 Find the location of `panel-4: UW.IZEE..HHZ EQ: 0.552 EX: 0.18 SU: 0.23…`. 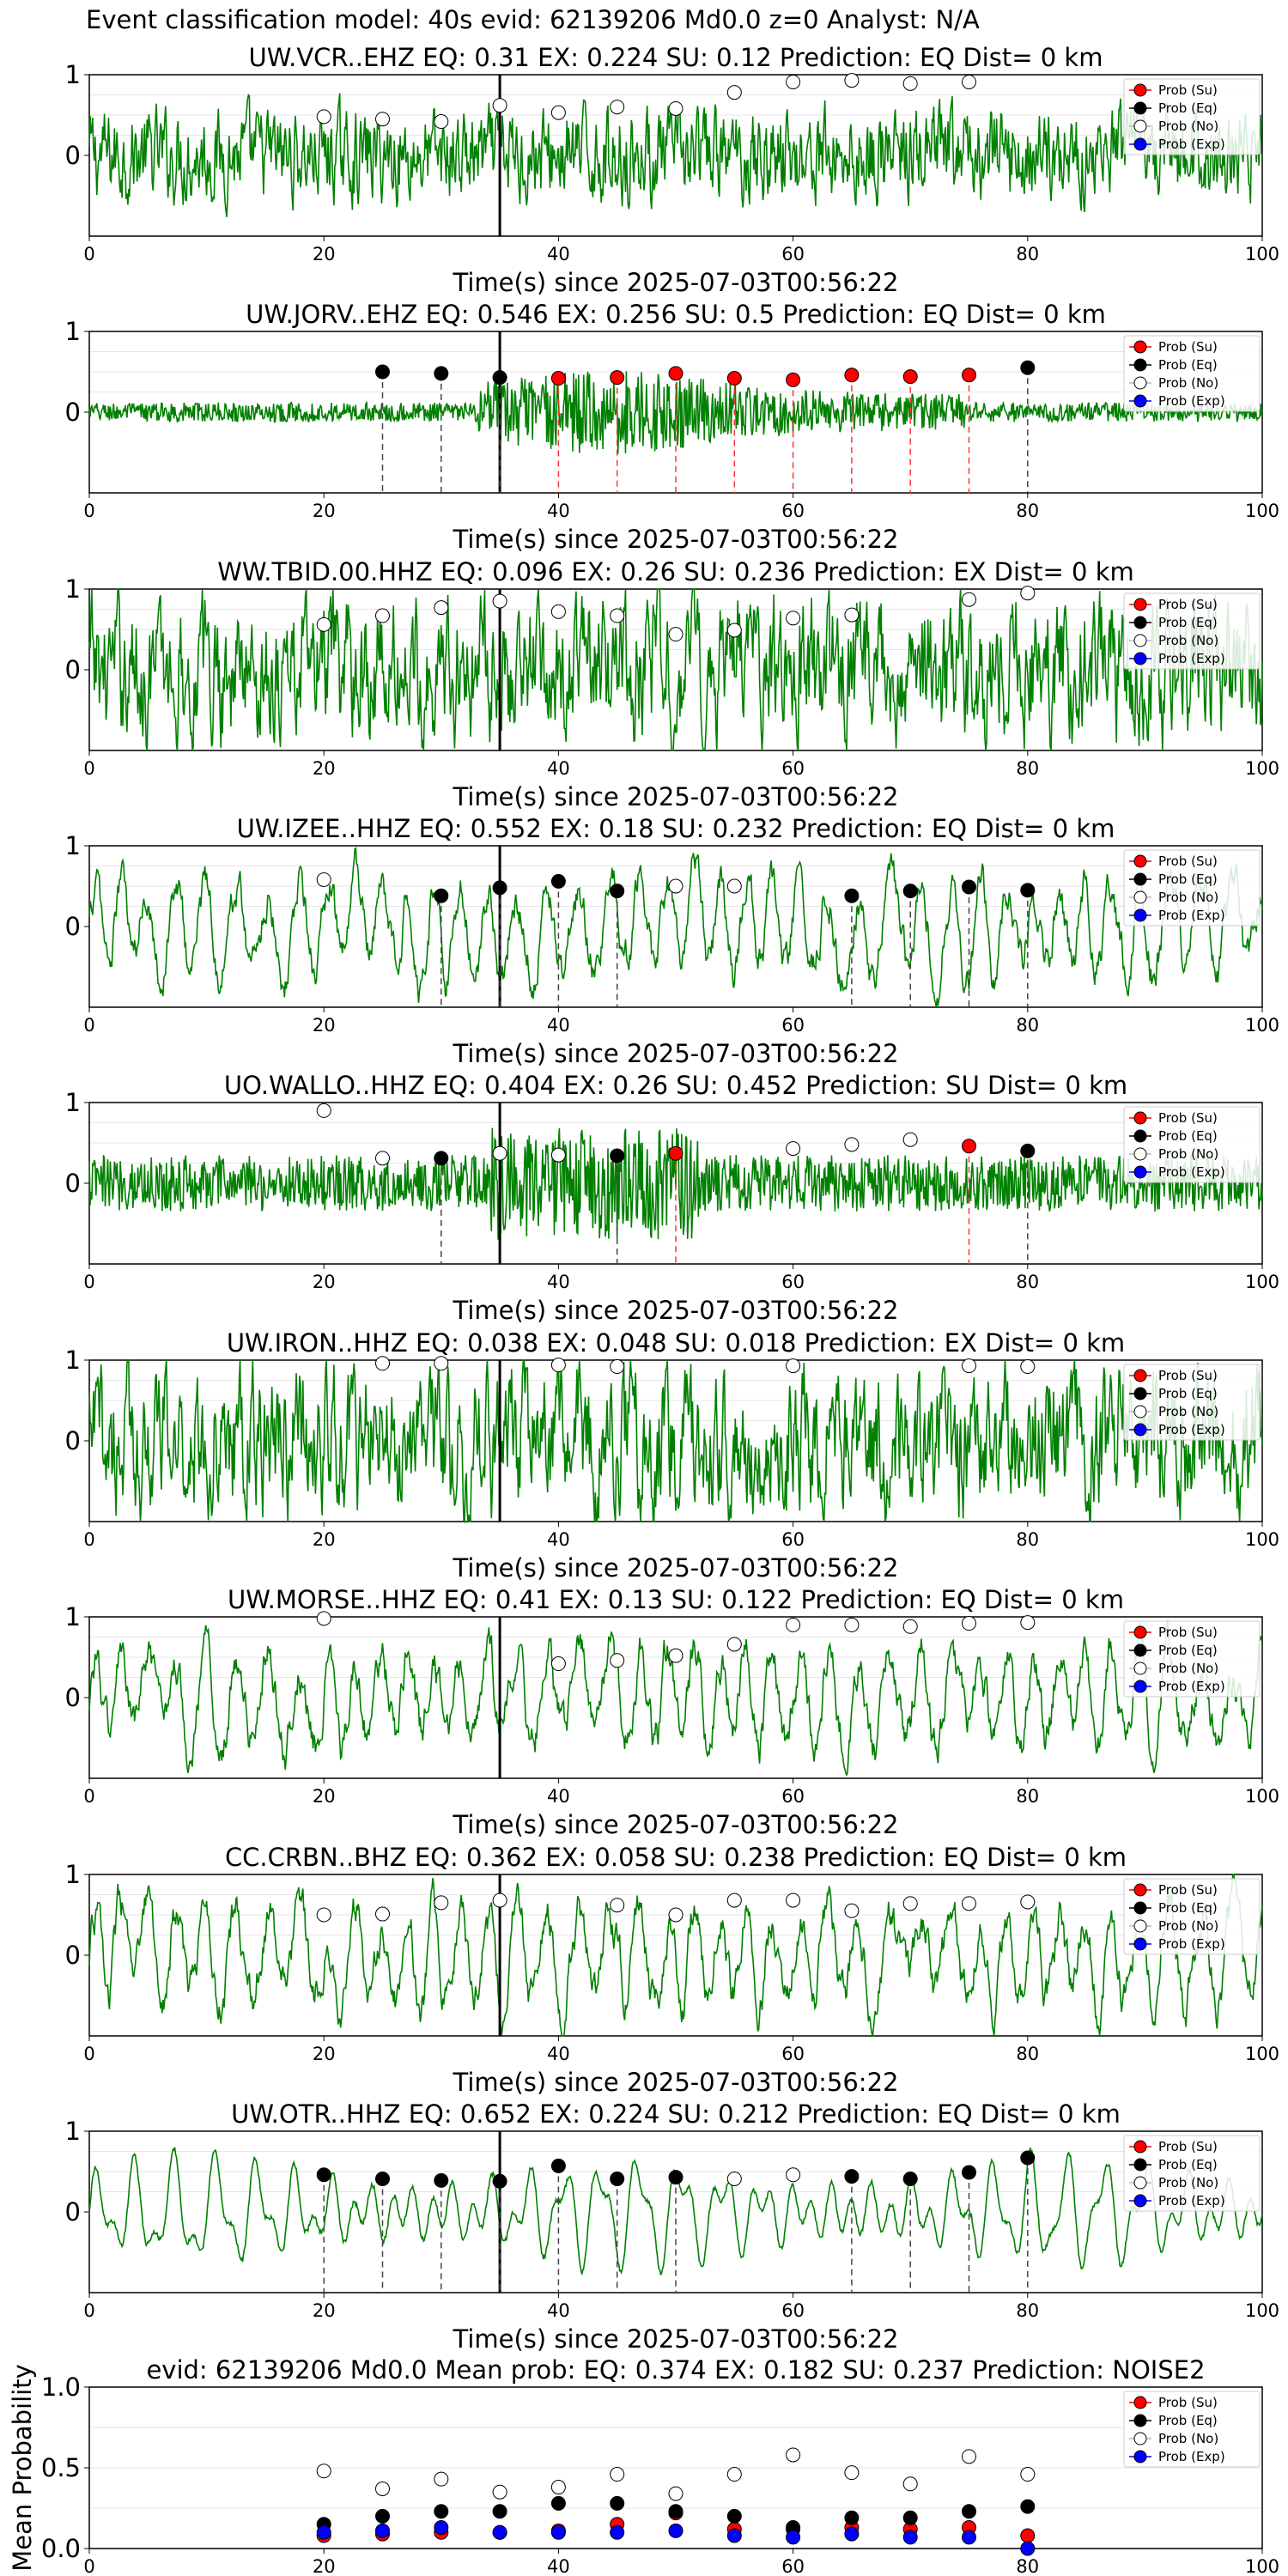

panel-4: UW.IZEE..HHZ EQ: 0.552 EX: 0.18 SU: 0.23… is located at coordinates (673, 941).